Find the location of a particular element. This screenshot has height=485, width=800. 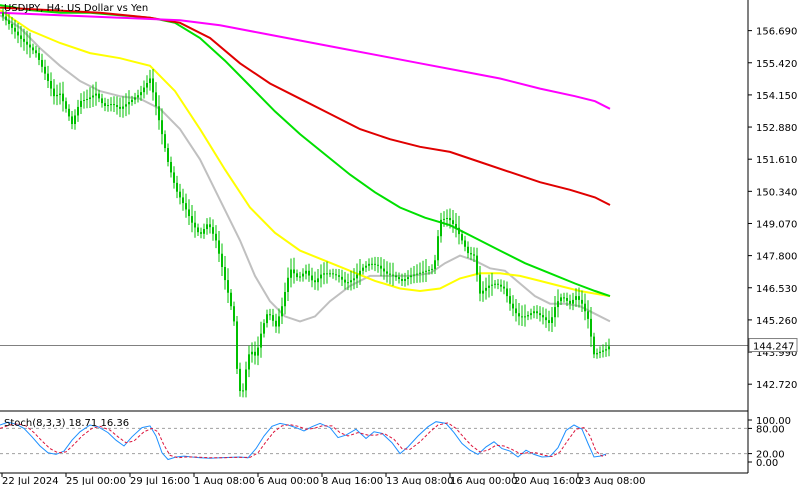

time-tick-label: 16 Aug 00:00 is located at coordinates (483, 480).